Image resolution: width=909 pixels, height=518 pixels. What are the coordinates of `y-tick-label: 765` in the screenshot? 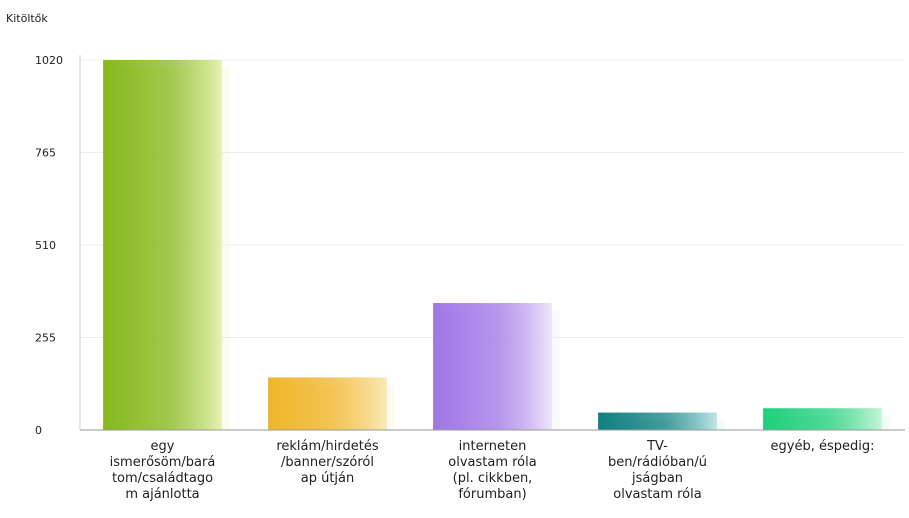 It's located at (45, 153).